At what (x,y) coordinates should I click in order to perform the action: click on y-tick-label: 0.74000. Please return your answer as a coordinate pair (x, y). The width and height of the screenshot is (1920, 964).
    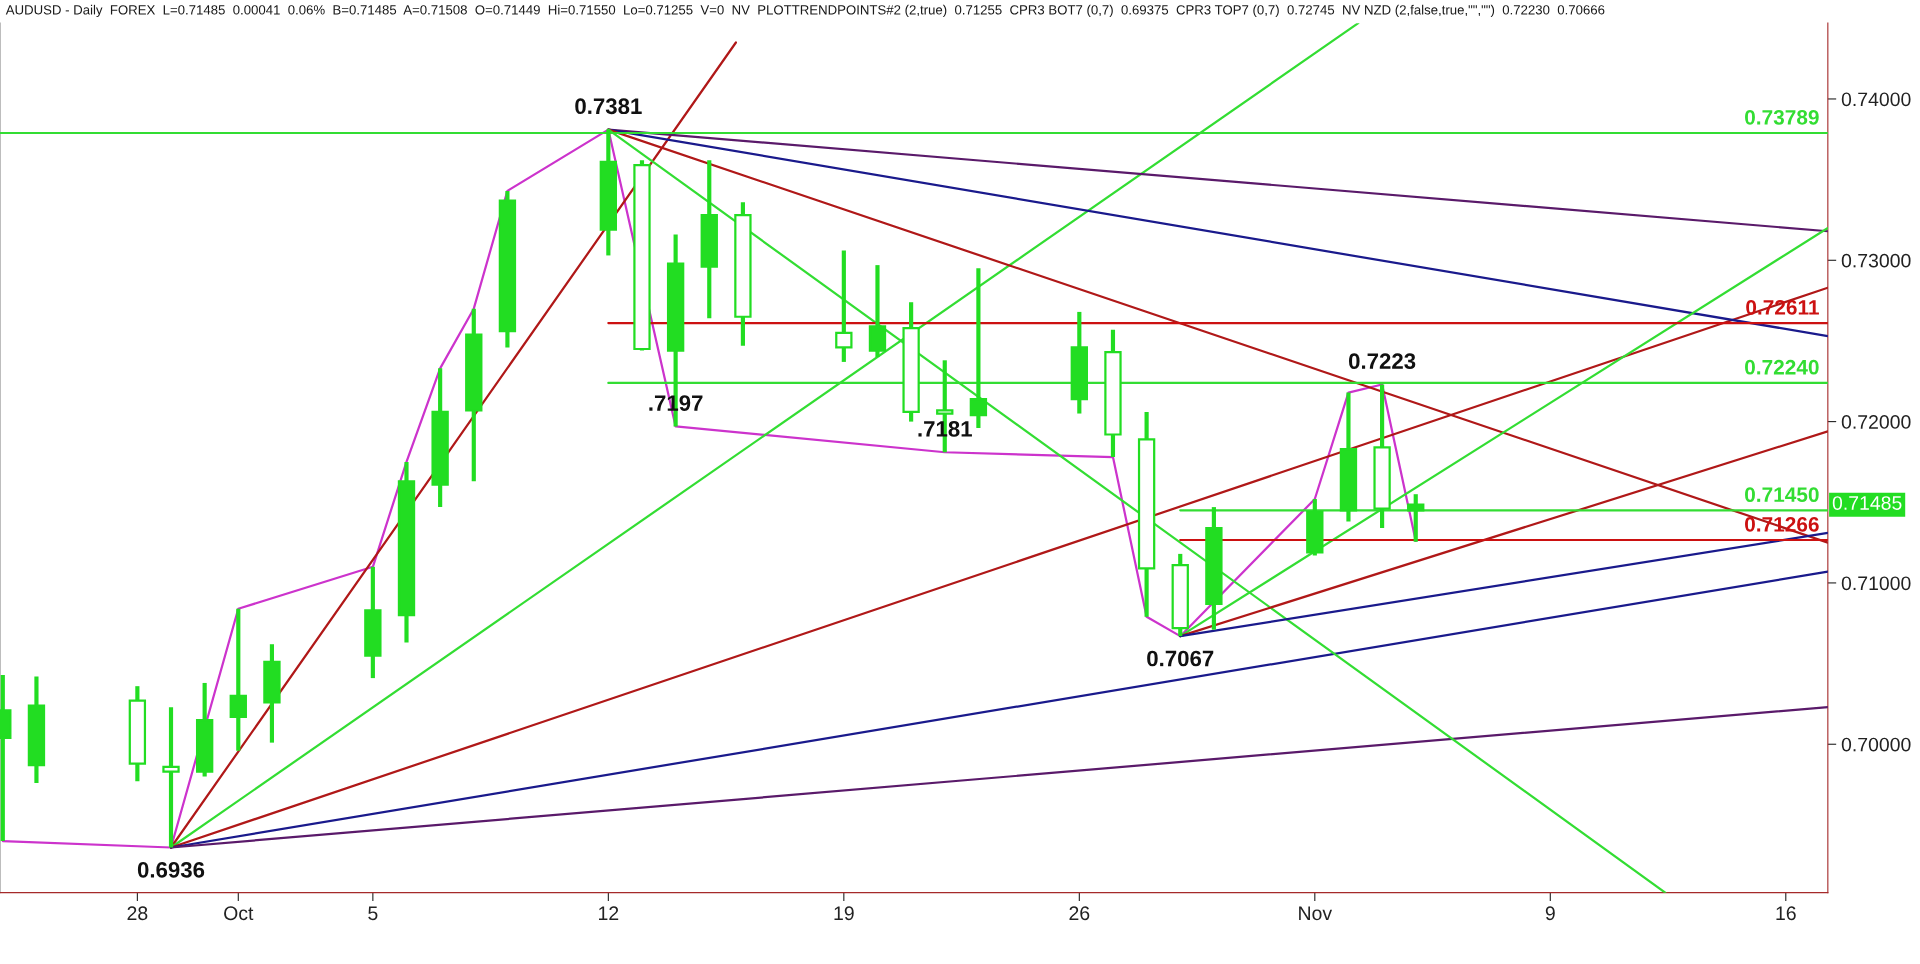
    Looking at the image, I should click on (1876, 99).